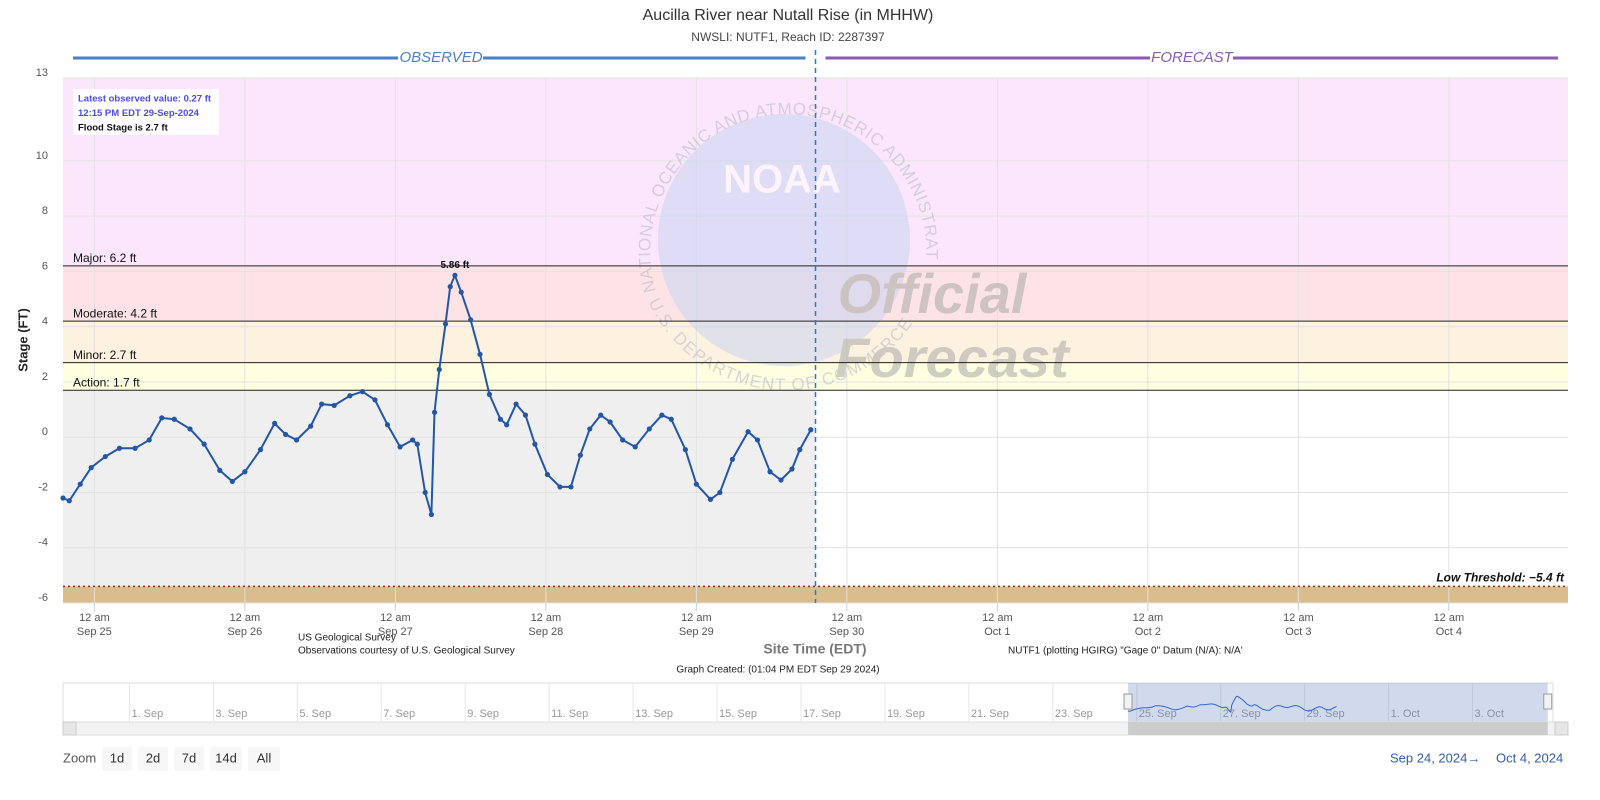 Image resolution: width=1600 pixels, height=800 pixels. I want to click on zoom-button-label: All, so click(264, 757).